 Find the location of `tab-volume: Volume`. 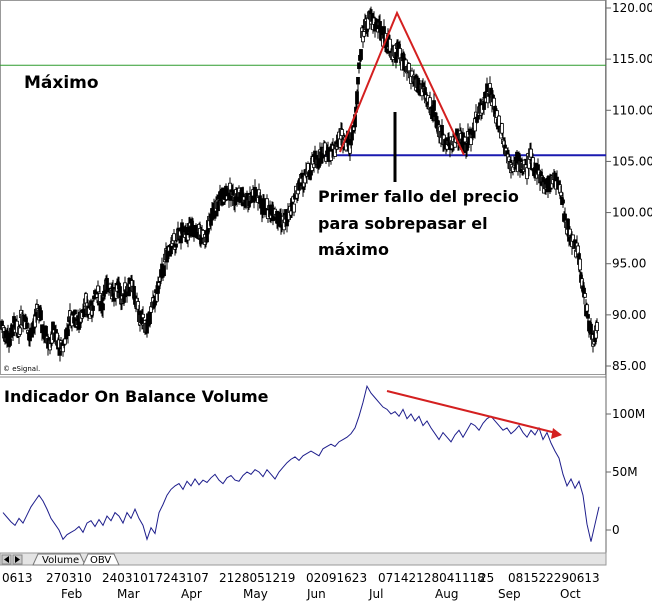

tab-volume: Volume is located at coordinates (59, 559).